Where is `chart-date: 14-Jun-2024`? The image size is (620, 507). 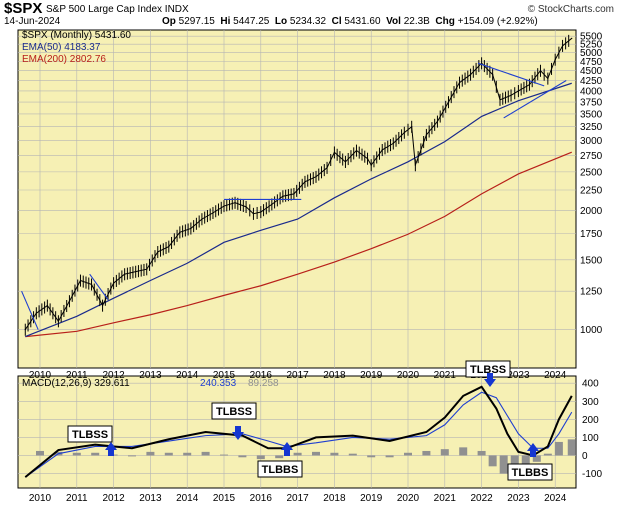
chart-date: 14-Jun-2024 is located at coordinates (32, 21).